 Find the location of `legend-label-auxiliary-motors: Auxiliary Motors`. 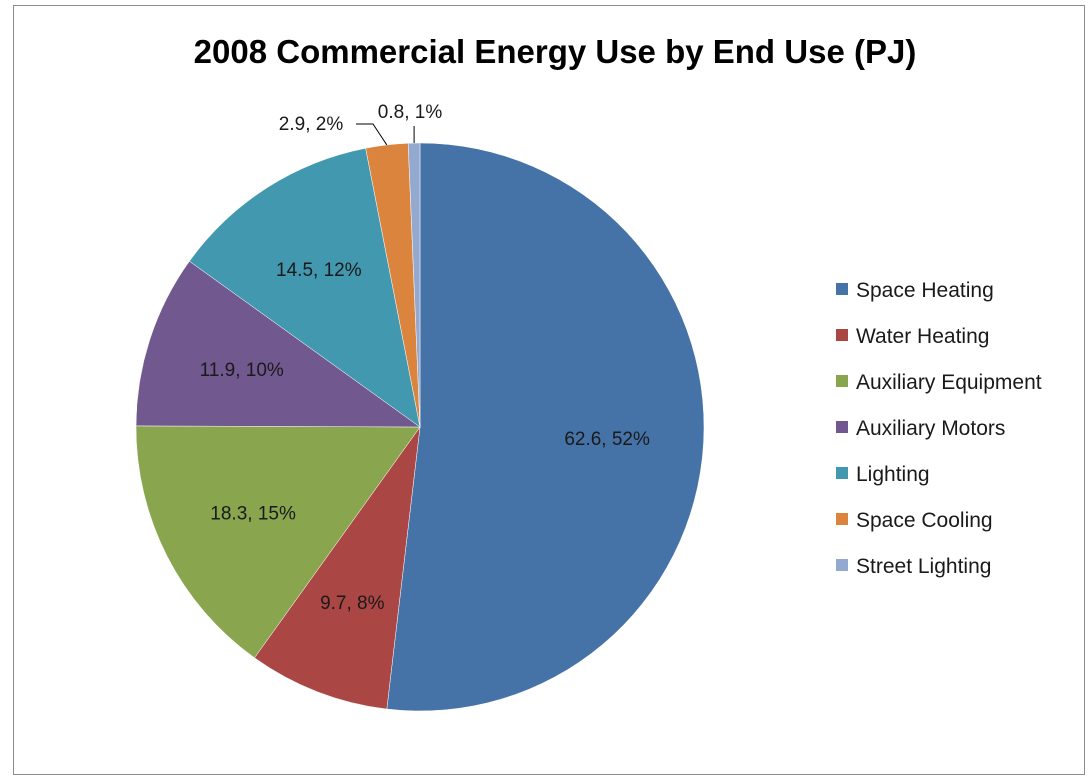

legend-label-auxiliary-motors: Auxiliary Motors is located at coordinates (930, 428).